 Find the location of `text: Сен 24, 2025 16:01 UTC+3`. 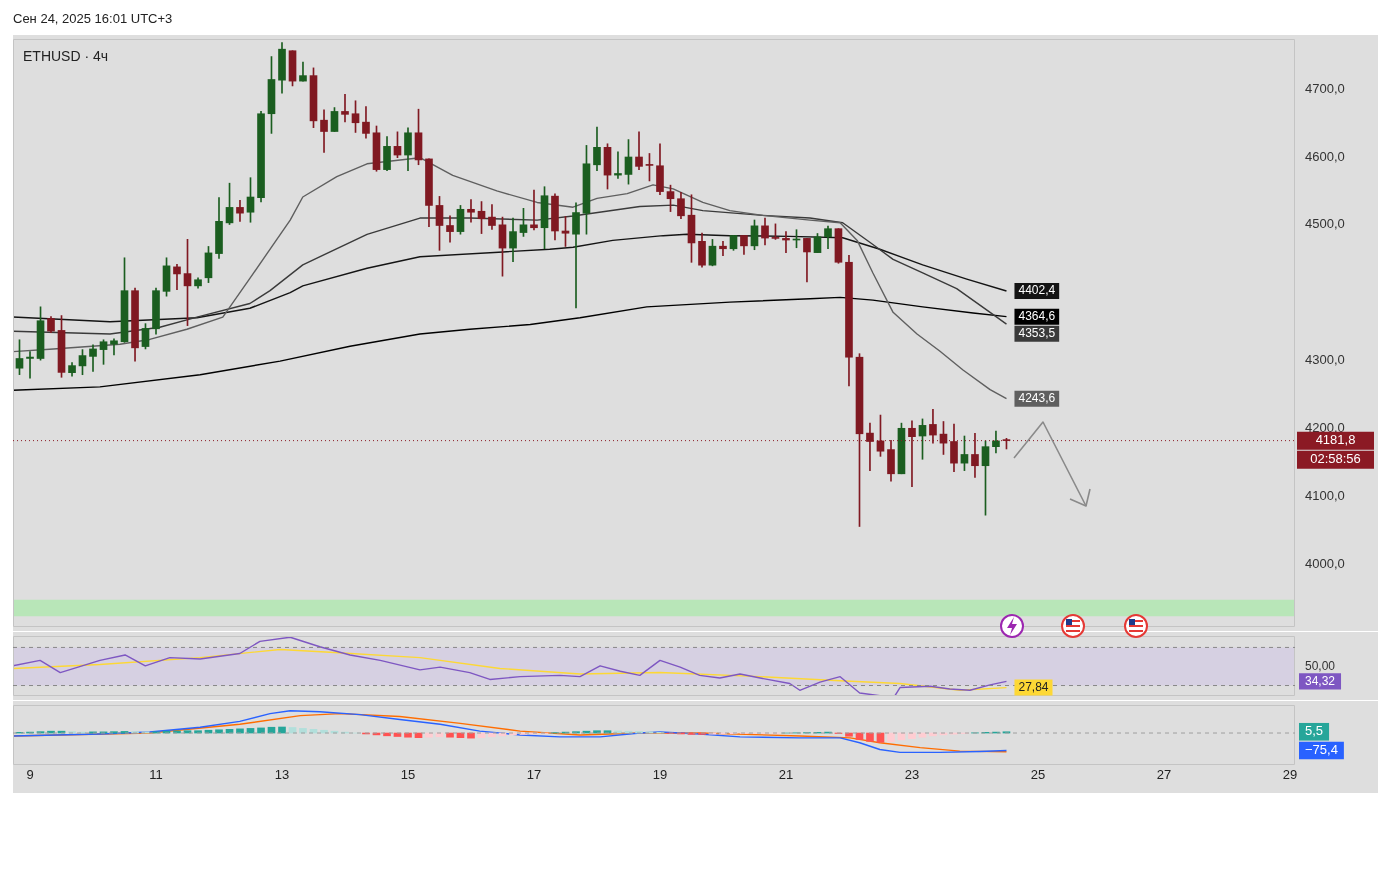

text: Сен 24, 2025 16:01 UTC+3 is located at coordinates (93, 18).